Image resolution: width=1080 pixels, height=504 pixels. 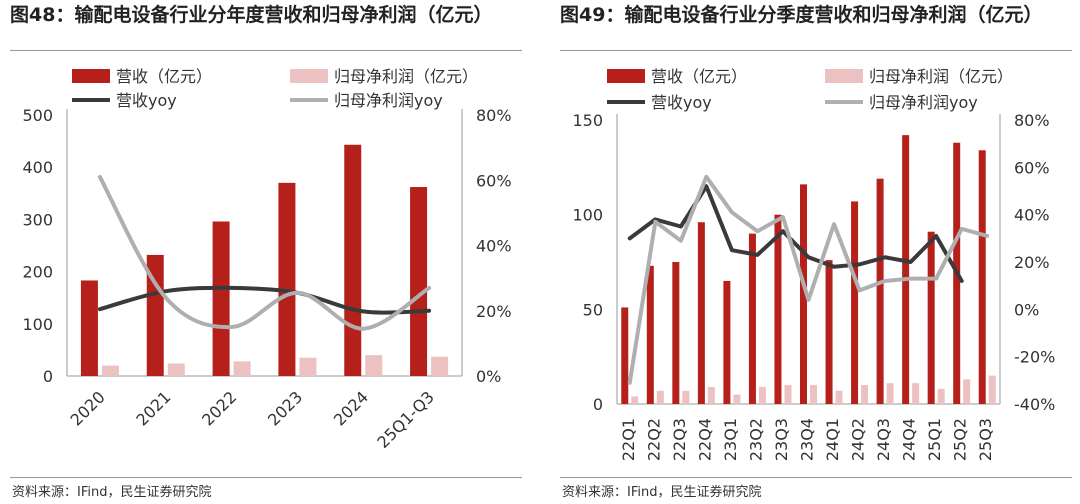 What do you see at coordinates (801, 15) in the screenshot?
I see `chart-title-quarterly: 图49：输配电设备行业分季度营收和归母净利润（亿元）` at bounding box center [801, 15].